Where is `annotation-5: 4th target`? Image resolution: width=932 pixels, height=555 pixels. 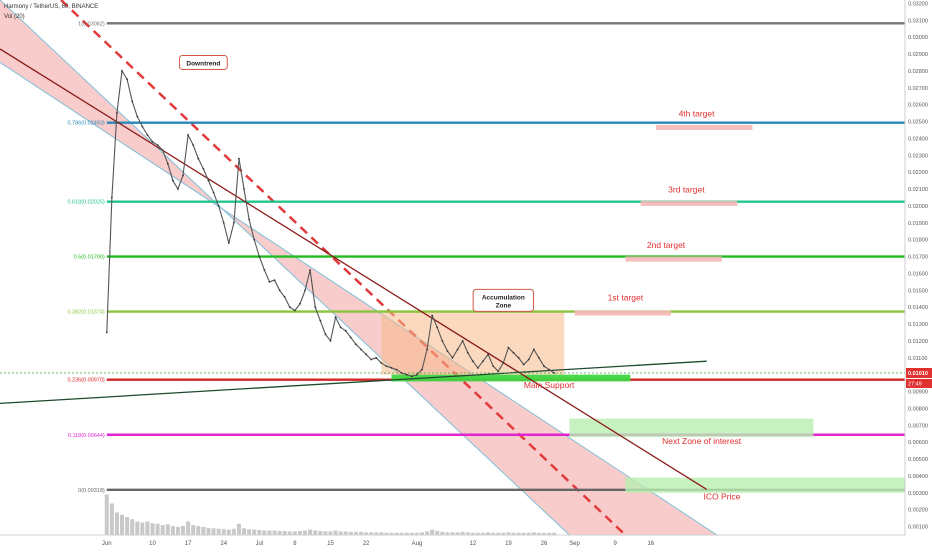 annotation-5: 4th target is located at coordinates (697, 113).